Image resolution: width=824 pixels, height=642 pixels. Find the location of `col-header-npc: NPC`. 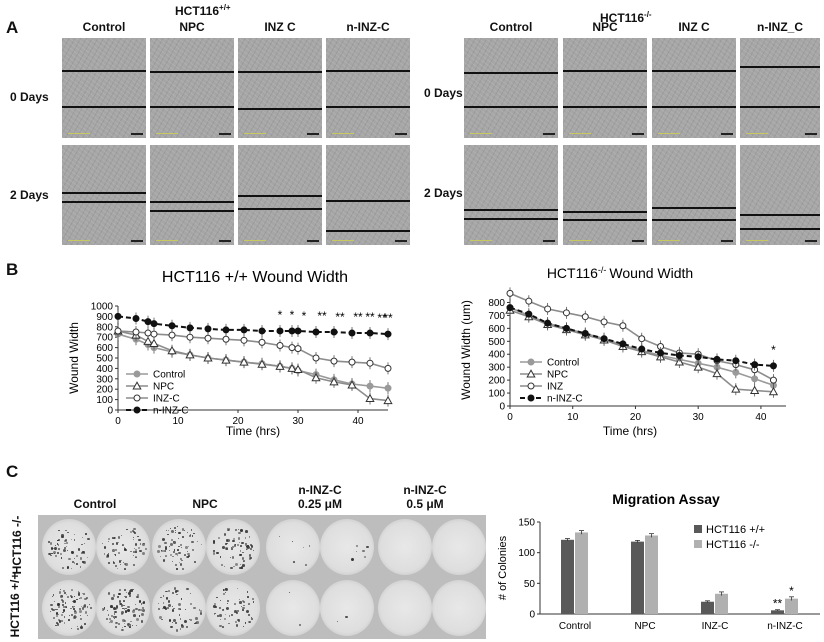

col-header-npc: NPC is located at coordinates (605, 27).